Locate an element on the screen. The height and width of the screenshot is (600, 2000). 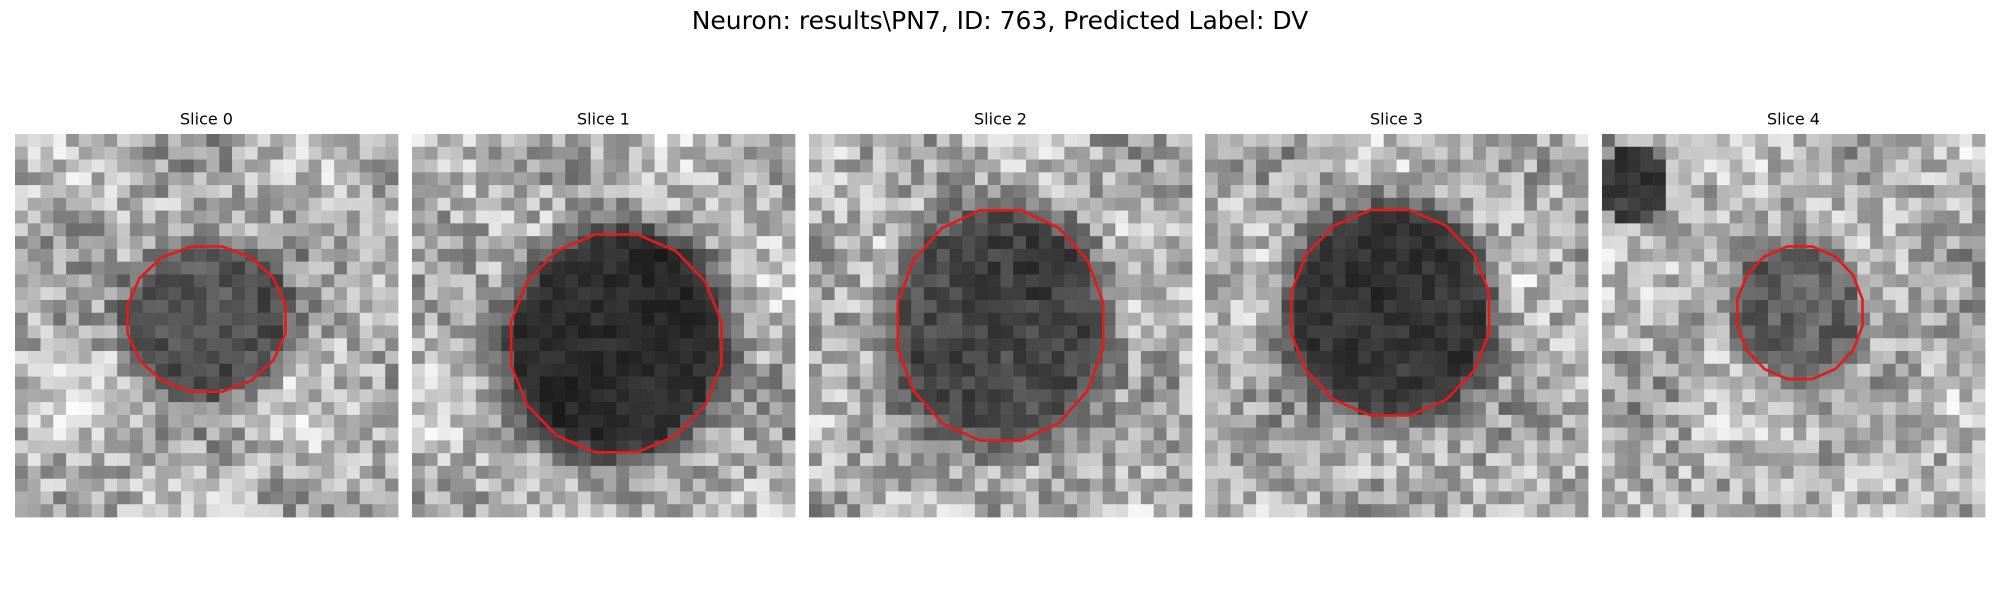
image-panel: Slice 0 is located at coordinates (207, 314).